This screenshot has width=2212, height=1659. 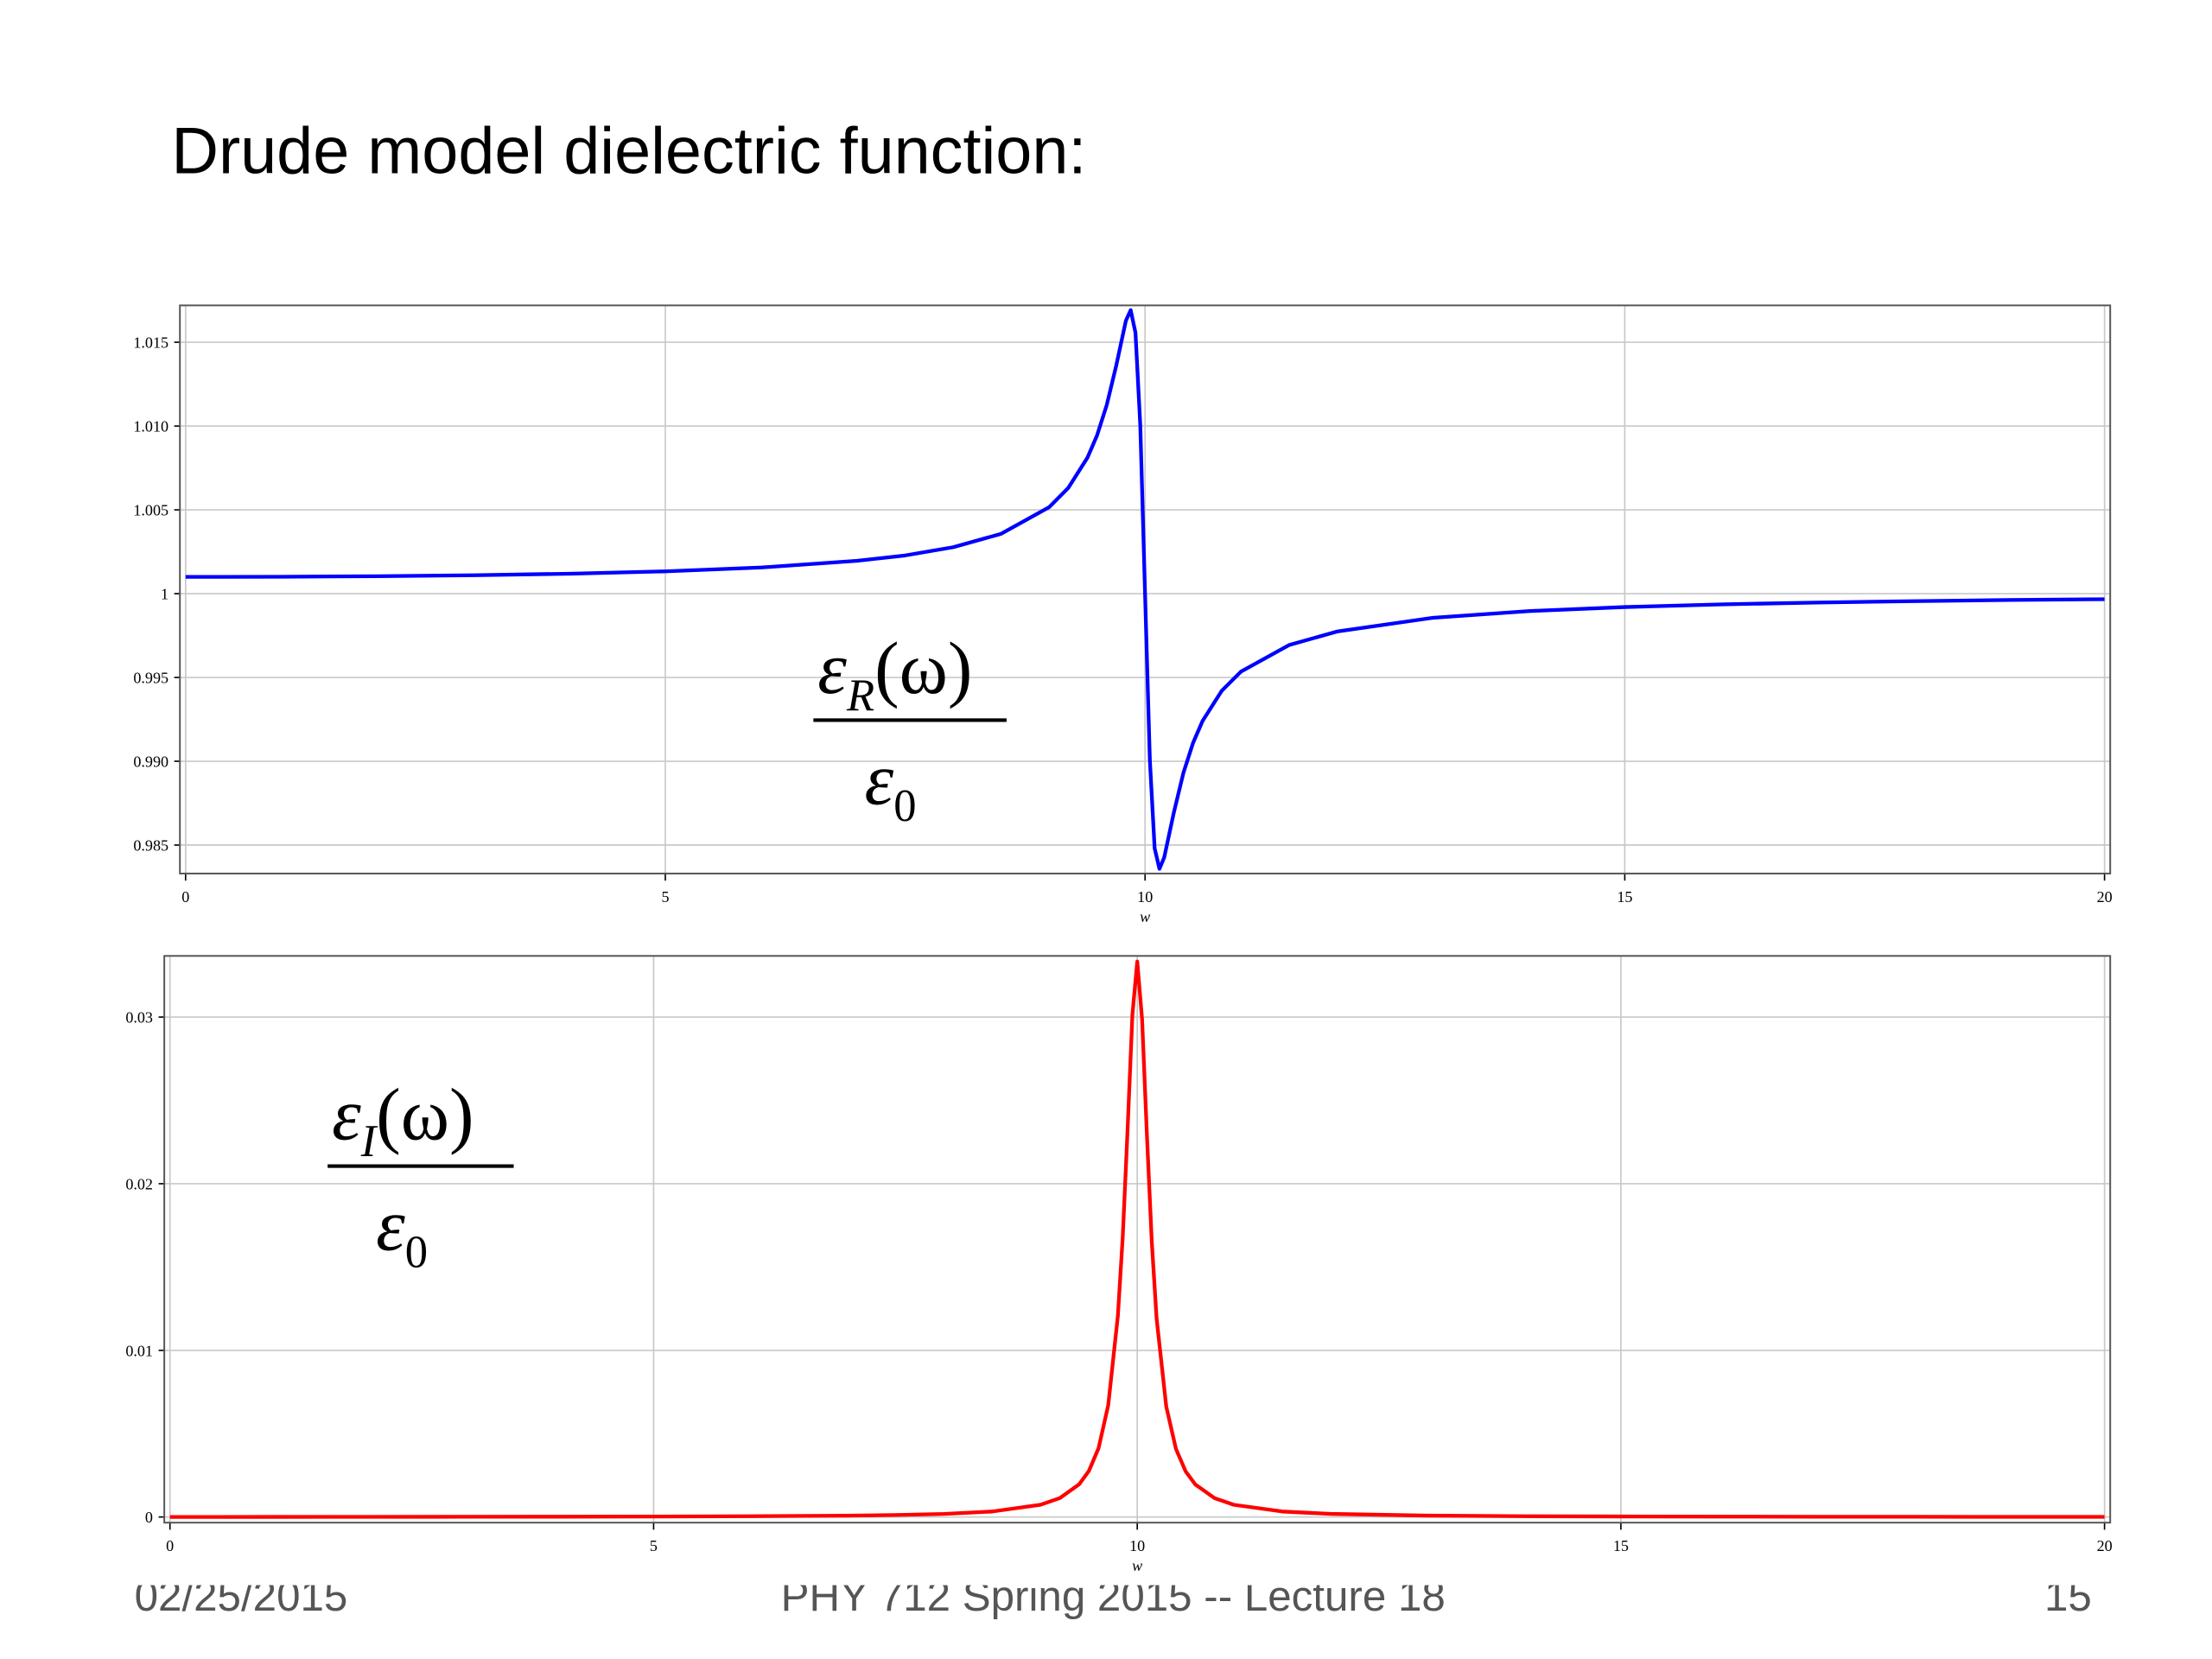 What do you see at coordinates (150, 343) in the screenshot?
I see `y-tick-label: 1.015` at bounding box center [150, 343].